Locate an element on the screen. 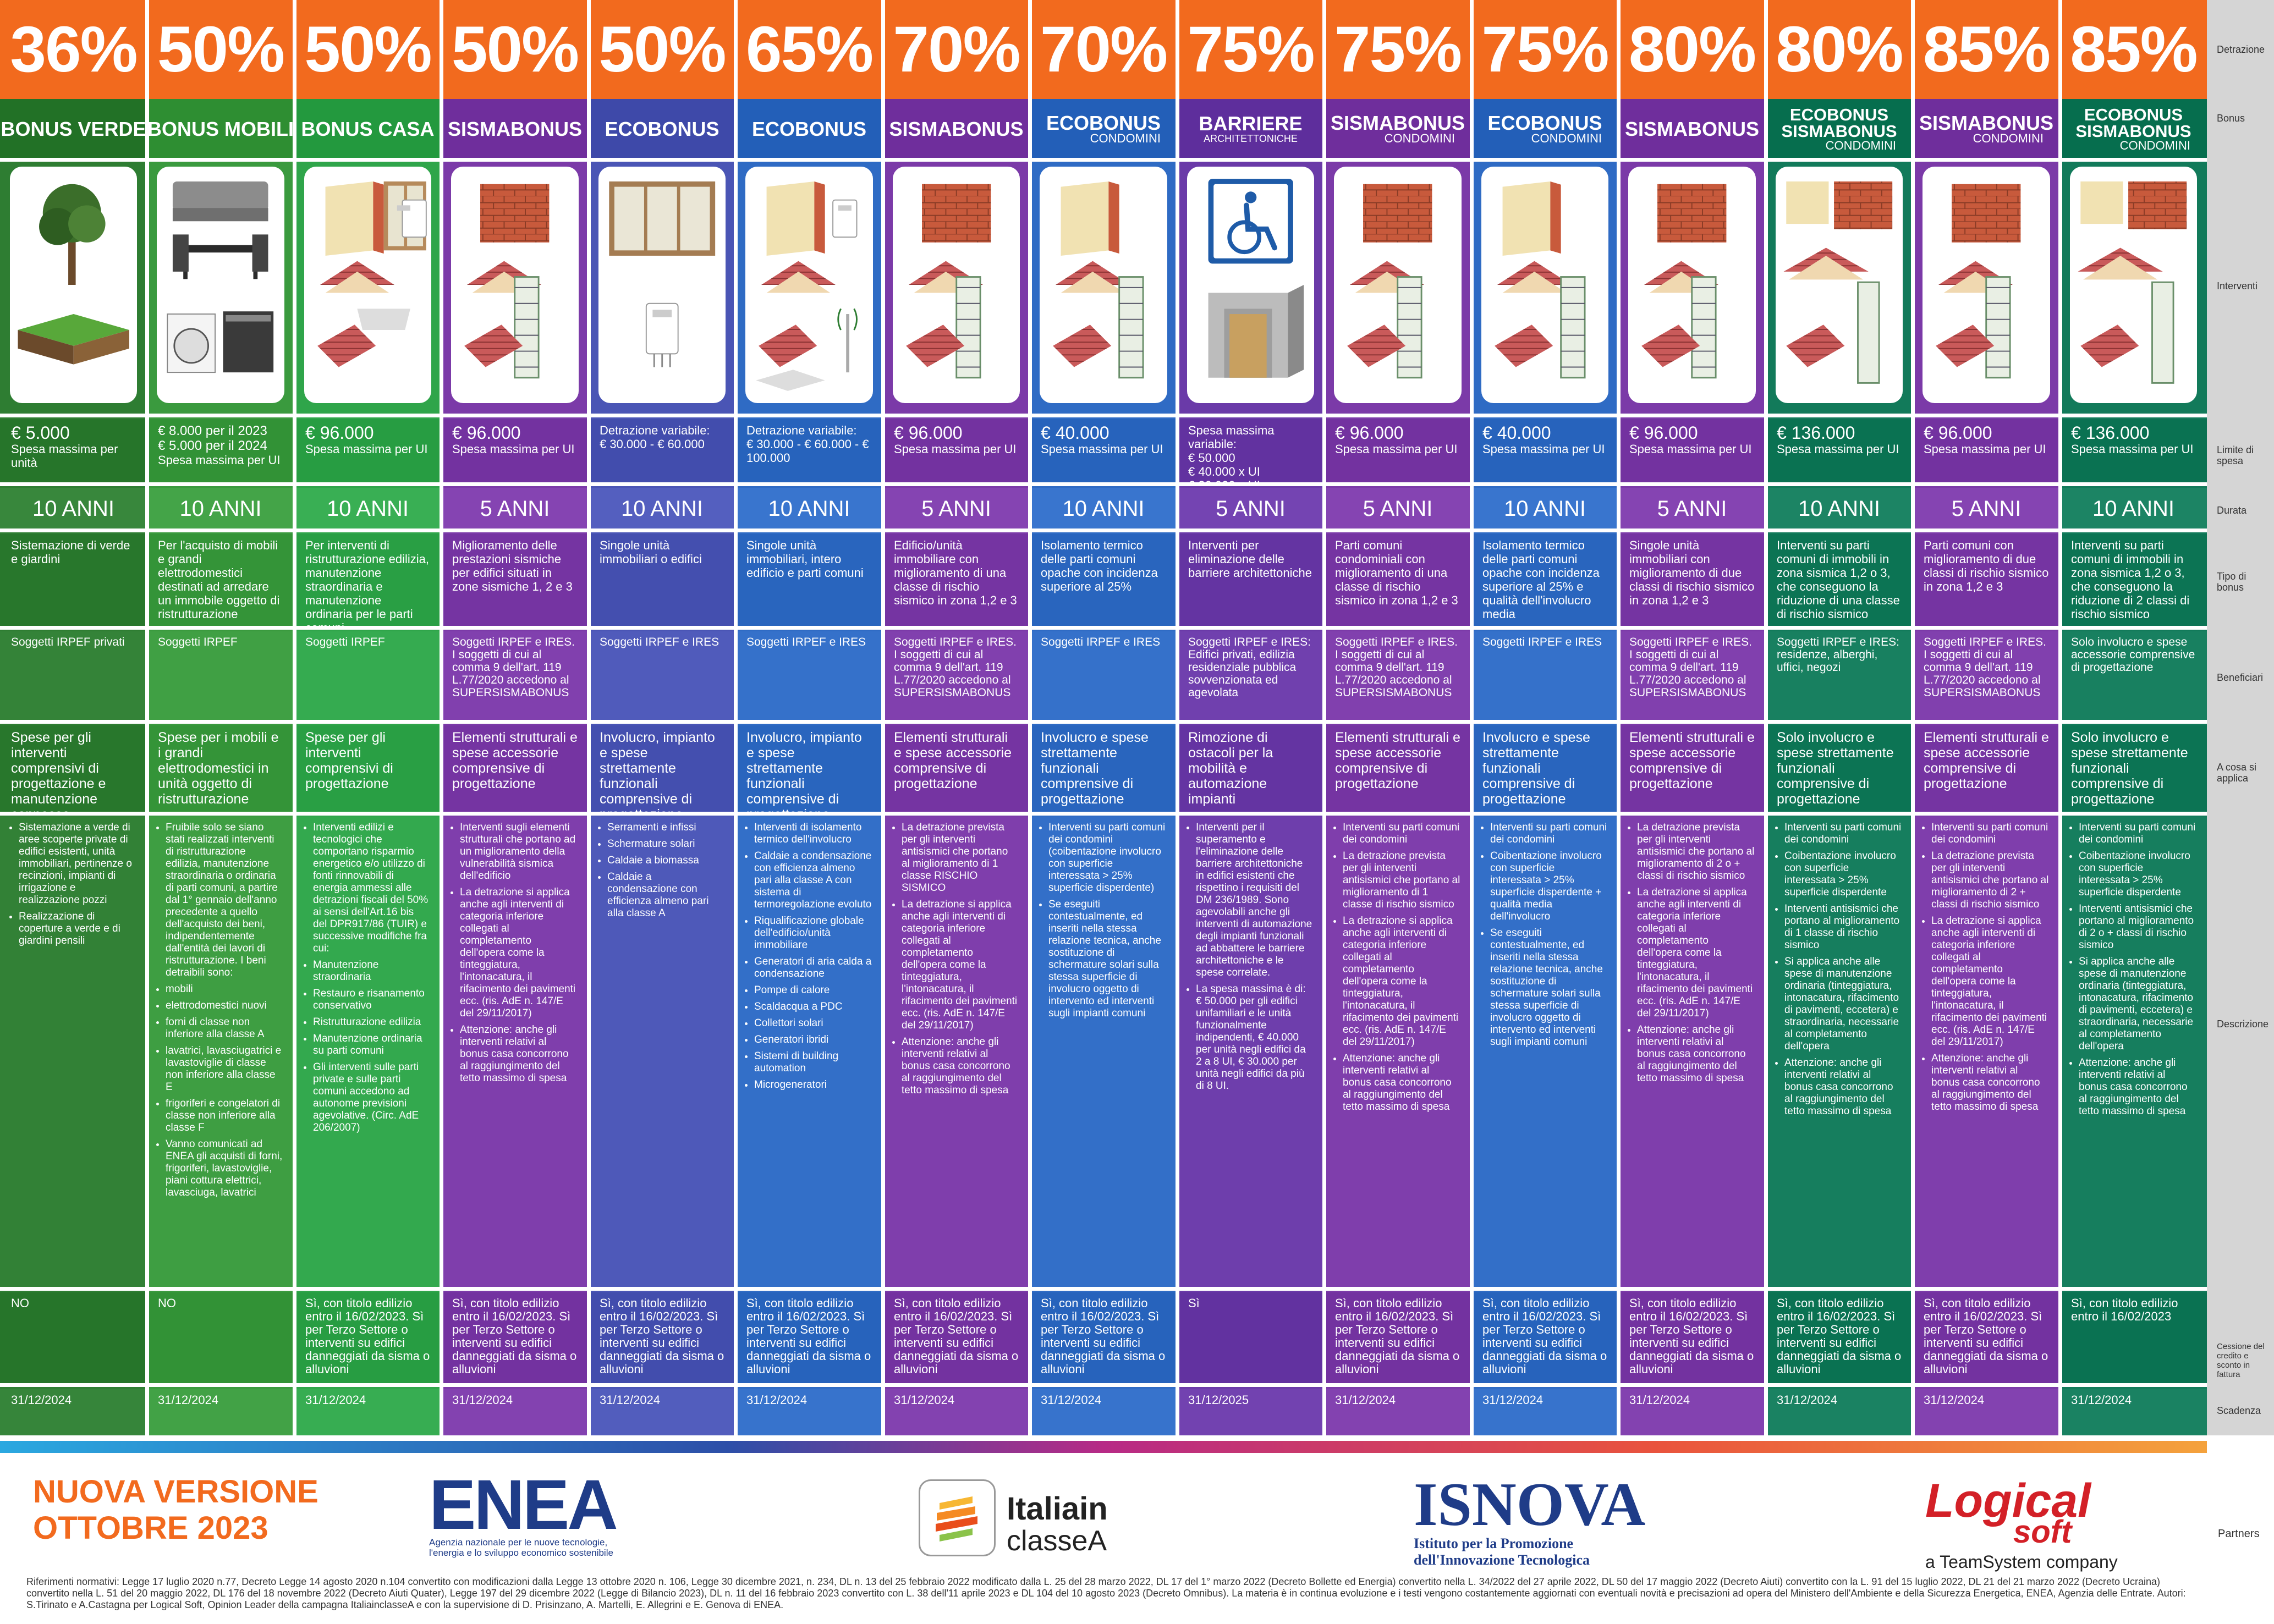  description-item: Manutenzione straordinaria is located at coordinates (372, 971).